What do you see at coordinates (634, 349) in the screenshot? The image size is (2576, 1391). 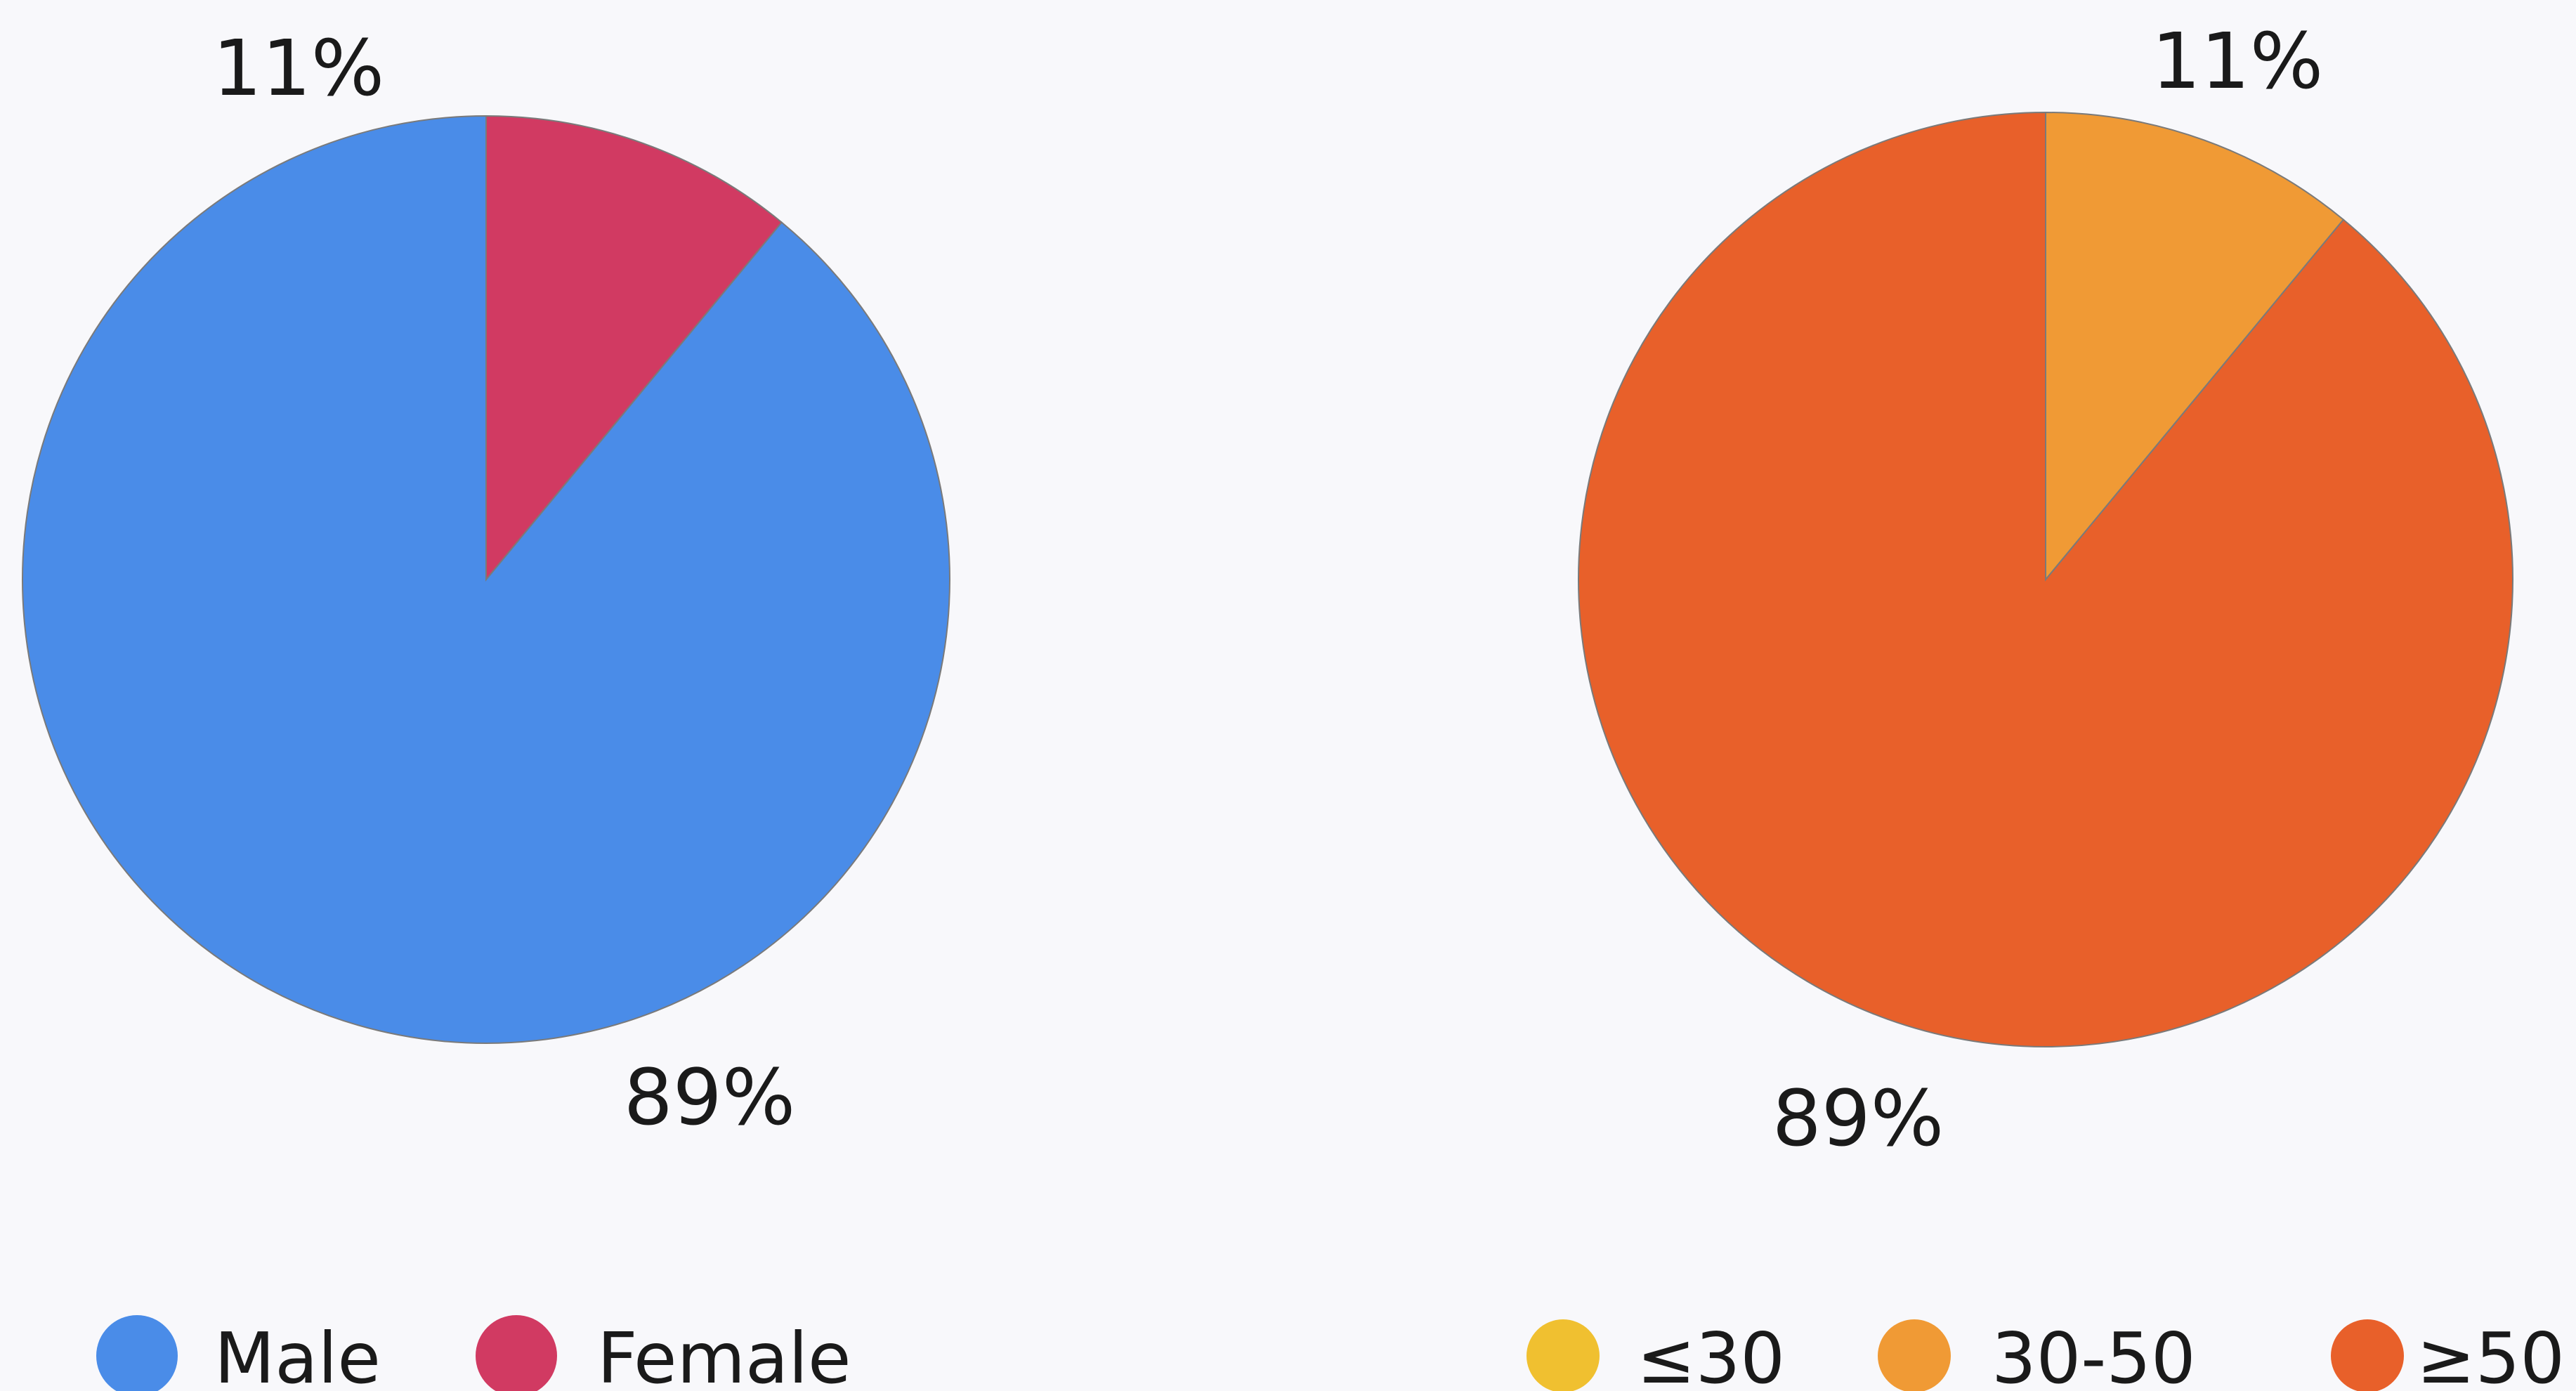 I see `pie-slice-female` at bounding box center [634, 349].